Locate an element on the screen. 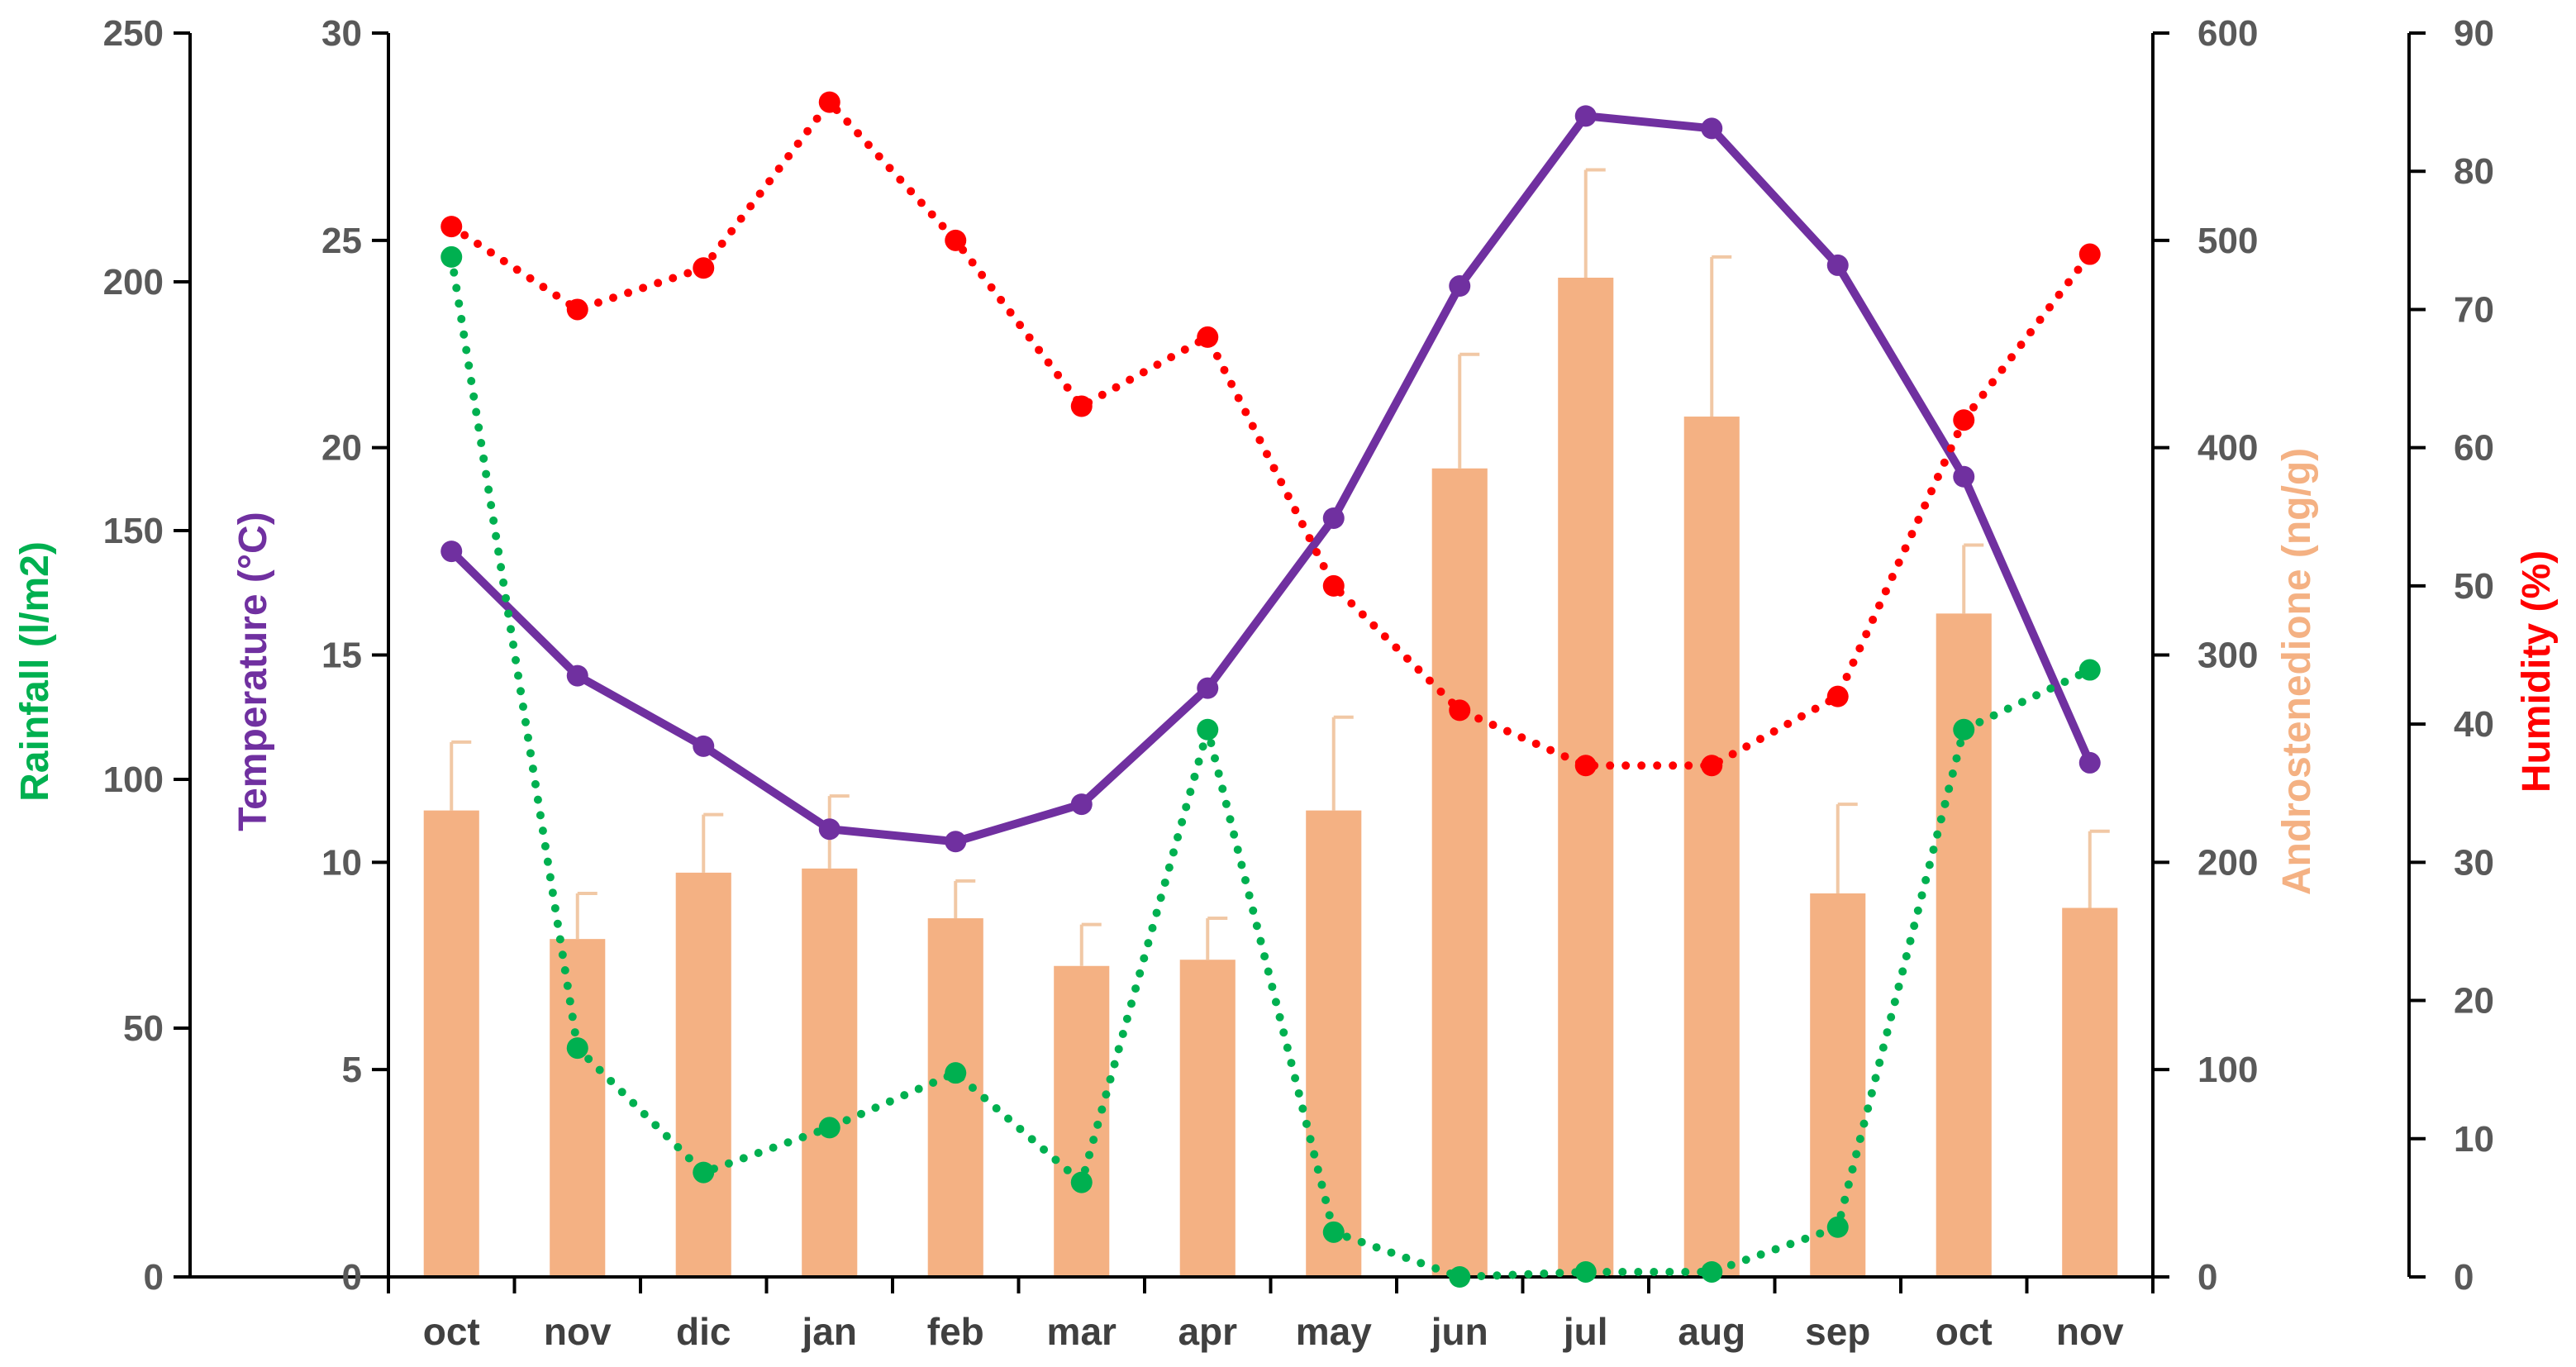 This screenshot has height=1367, width=2576. androstenedione-tick-label: 300 is located at coordinates (2228, 656).